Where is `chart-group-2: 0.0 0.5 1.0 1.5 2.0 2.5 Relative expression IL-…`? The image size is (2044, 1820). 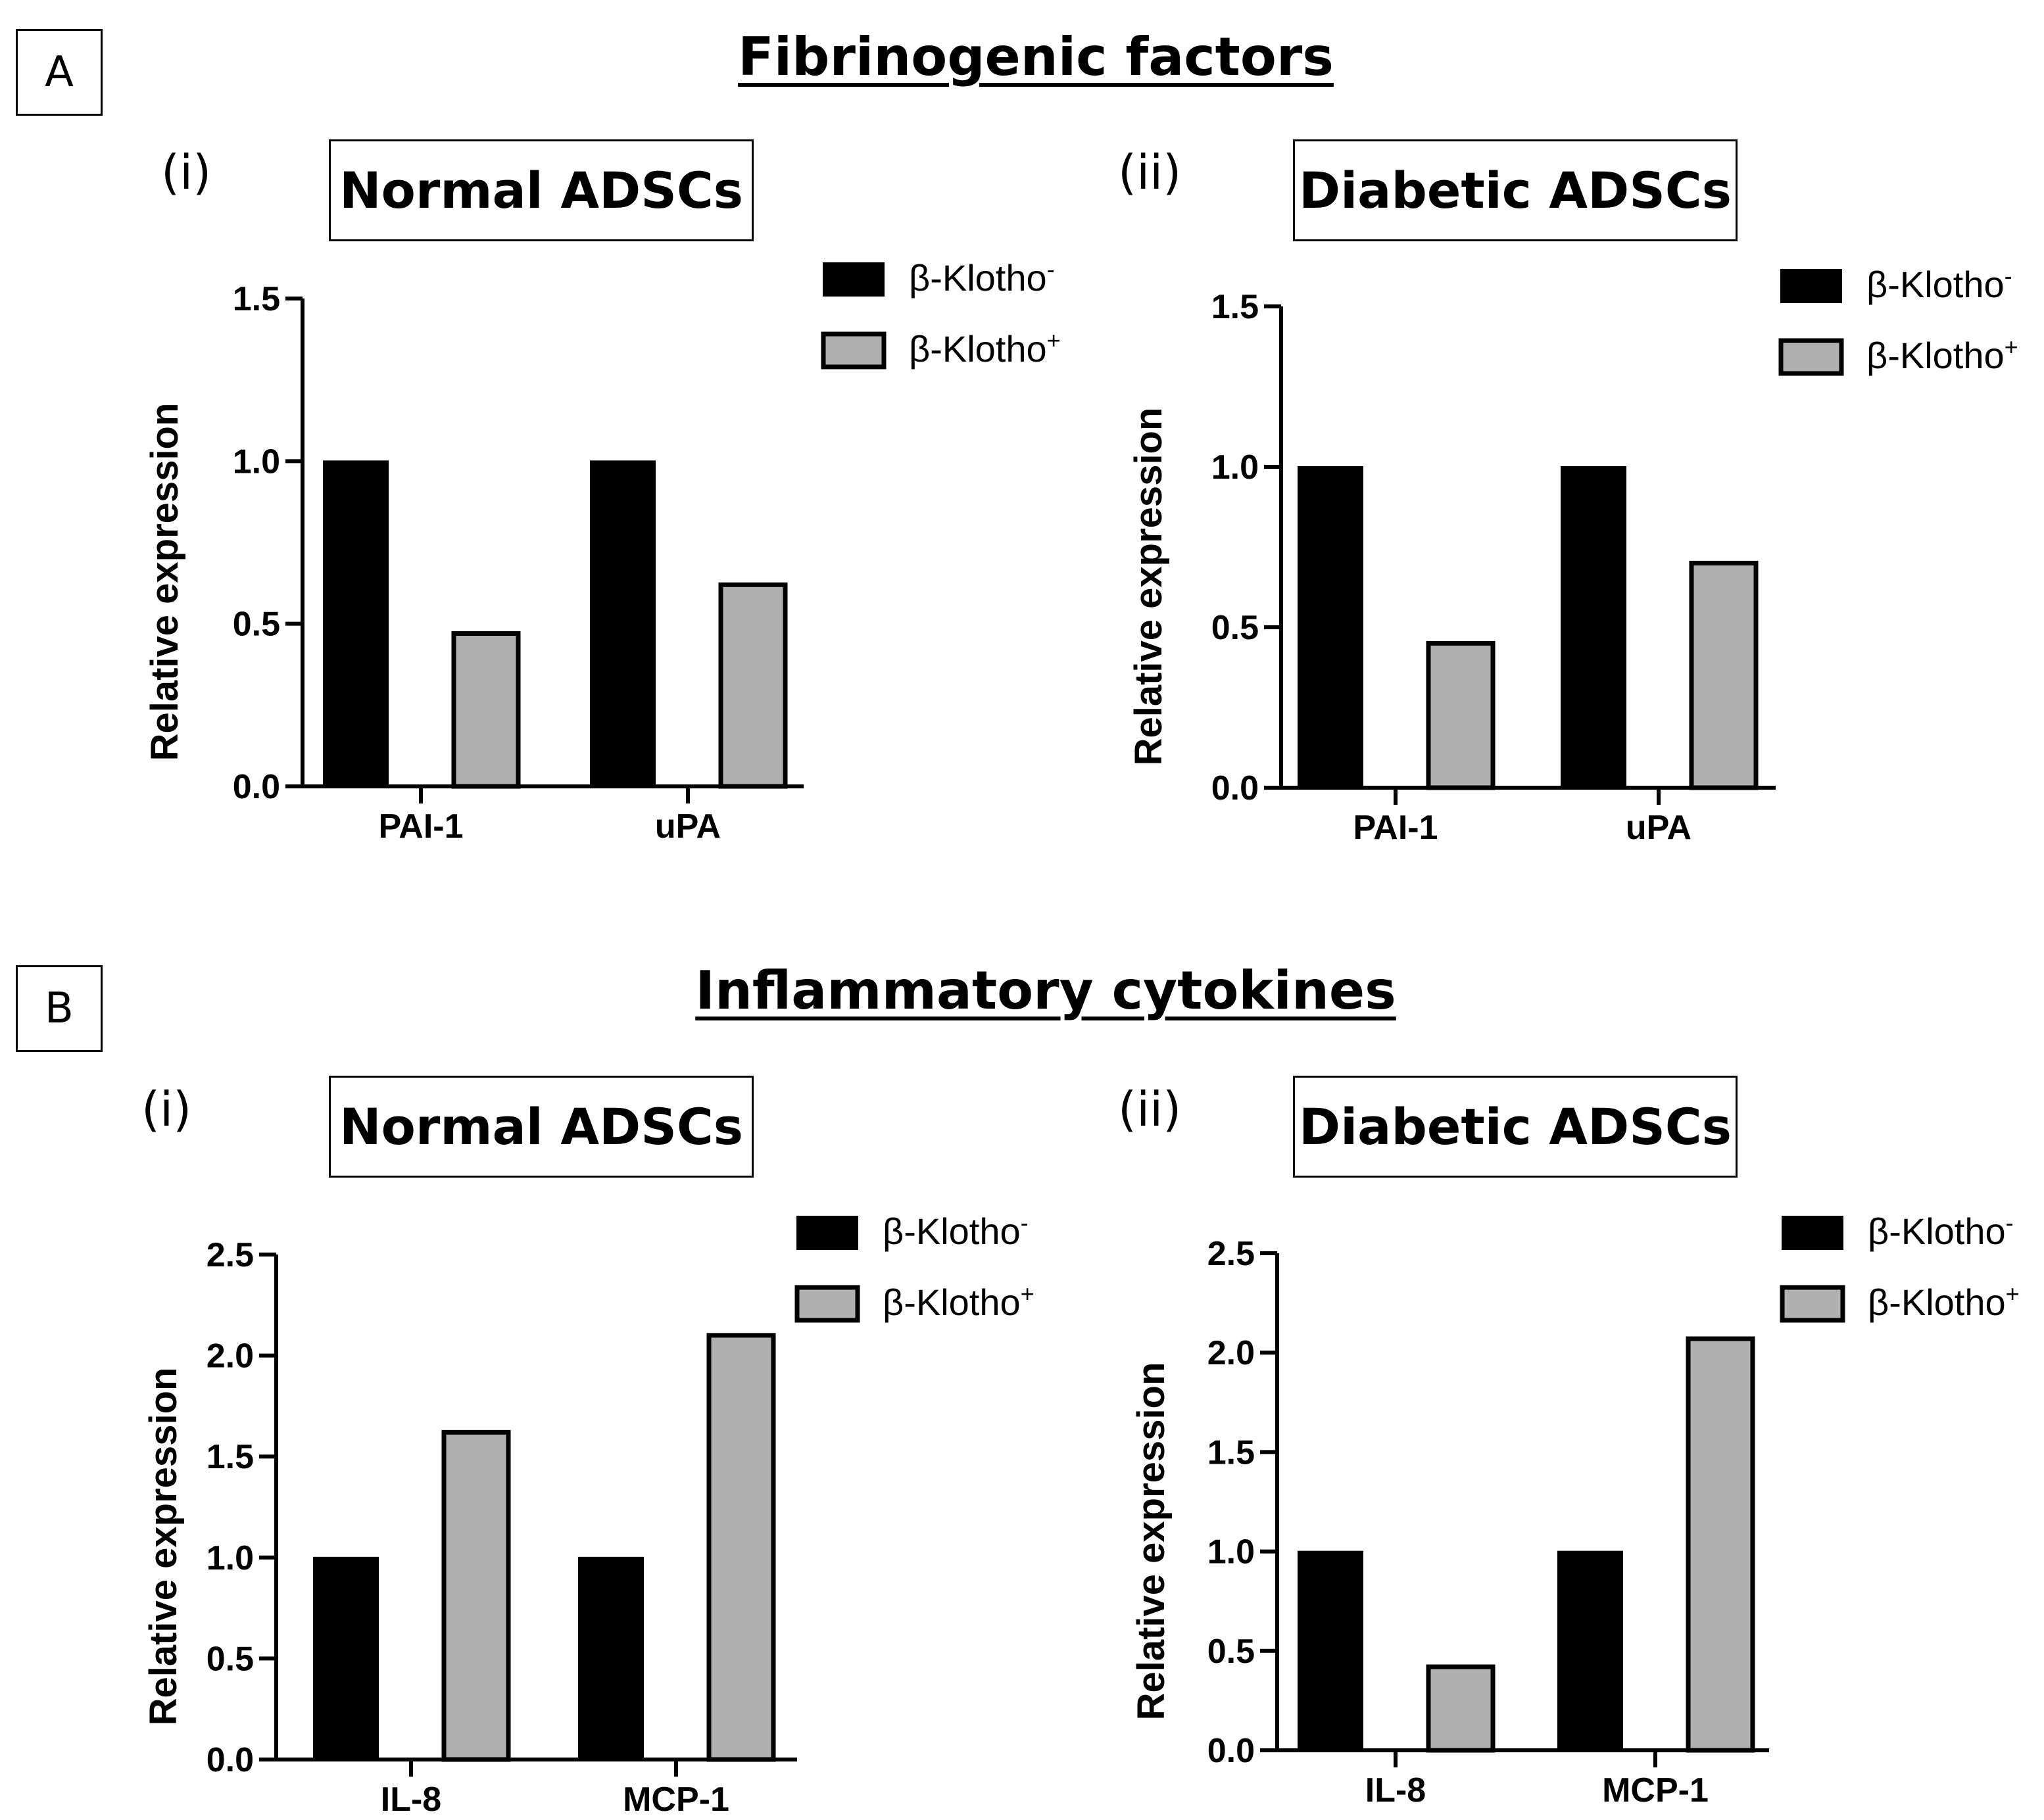 chart-group-2: 0.0 0.5 1.0 1.5 2.0 2.5 Relative expression IL-… is located at coordinates (588, 1514).